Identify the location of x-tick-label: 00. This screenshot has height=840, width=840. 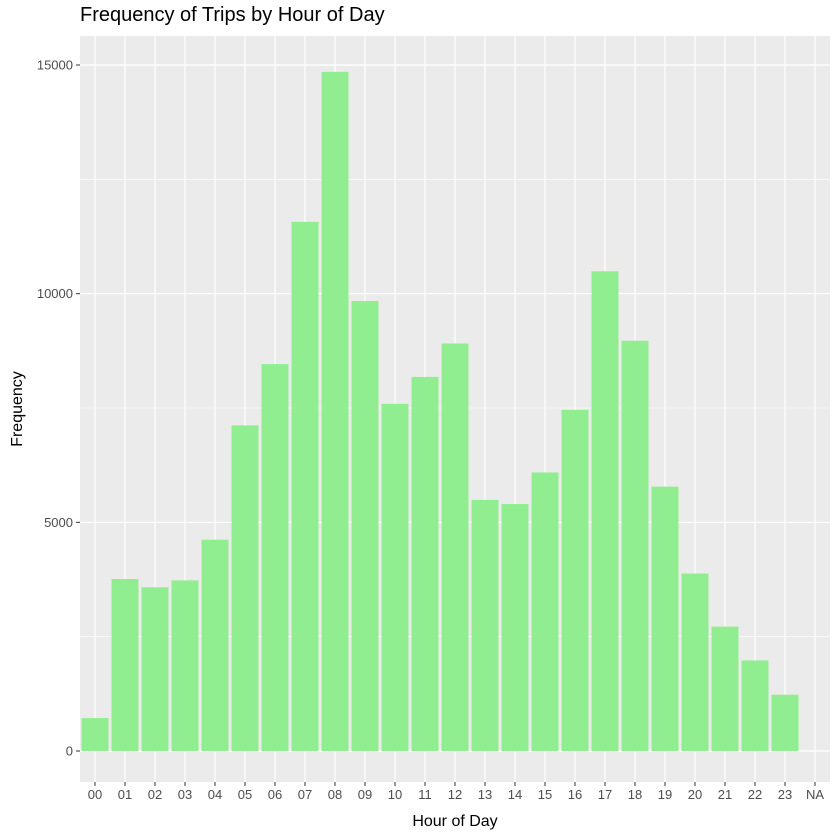
(95, 794).